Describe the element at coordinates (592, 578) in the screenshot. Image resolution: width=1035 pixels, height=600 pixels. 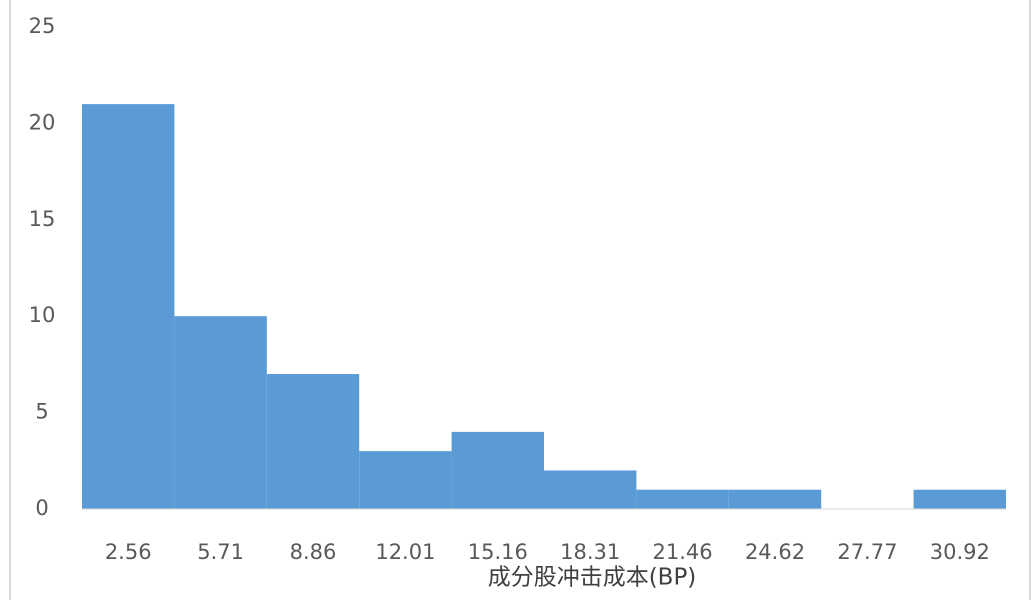
I see `x-axis-title: 成分股冲击成本(BP)` at that location.